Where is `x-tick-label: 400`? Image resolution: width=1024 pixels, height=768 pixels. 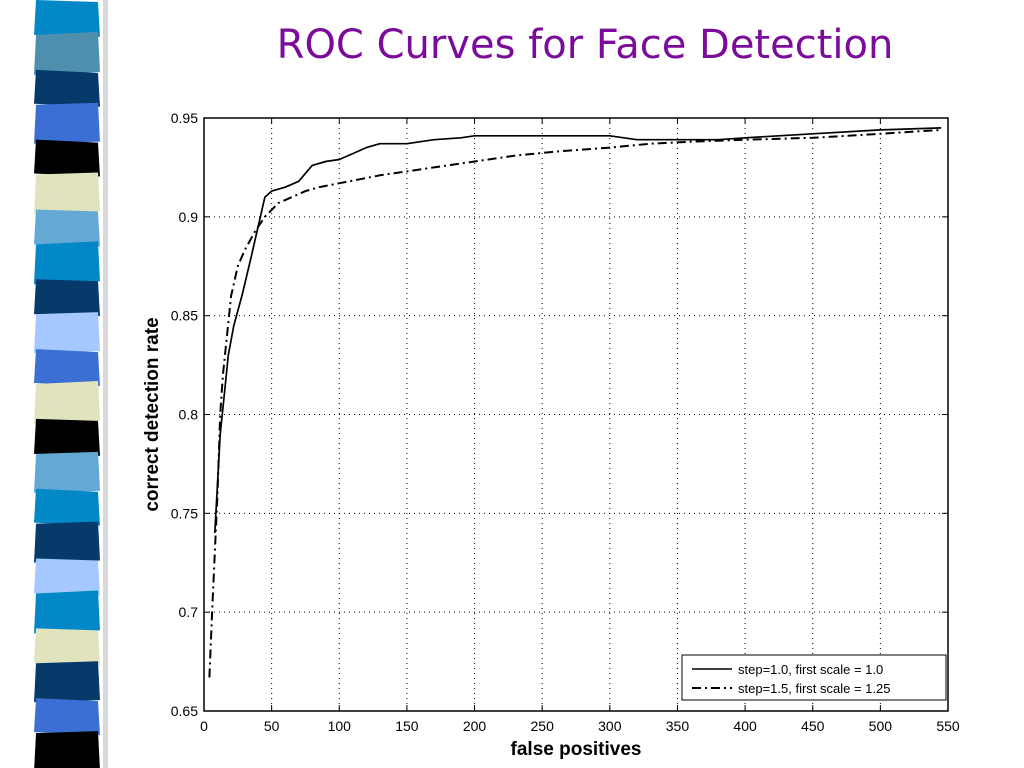
x-tick-label: 400 is located at coordinates (745, 726).